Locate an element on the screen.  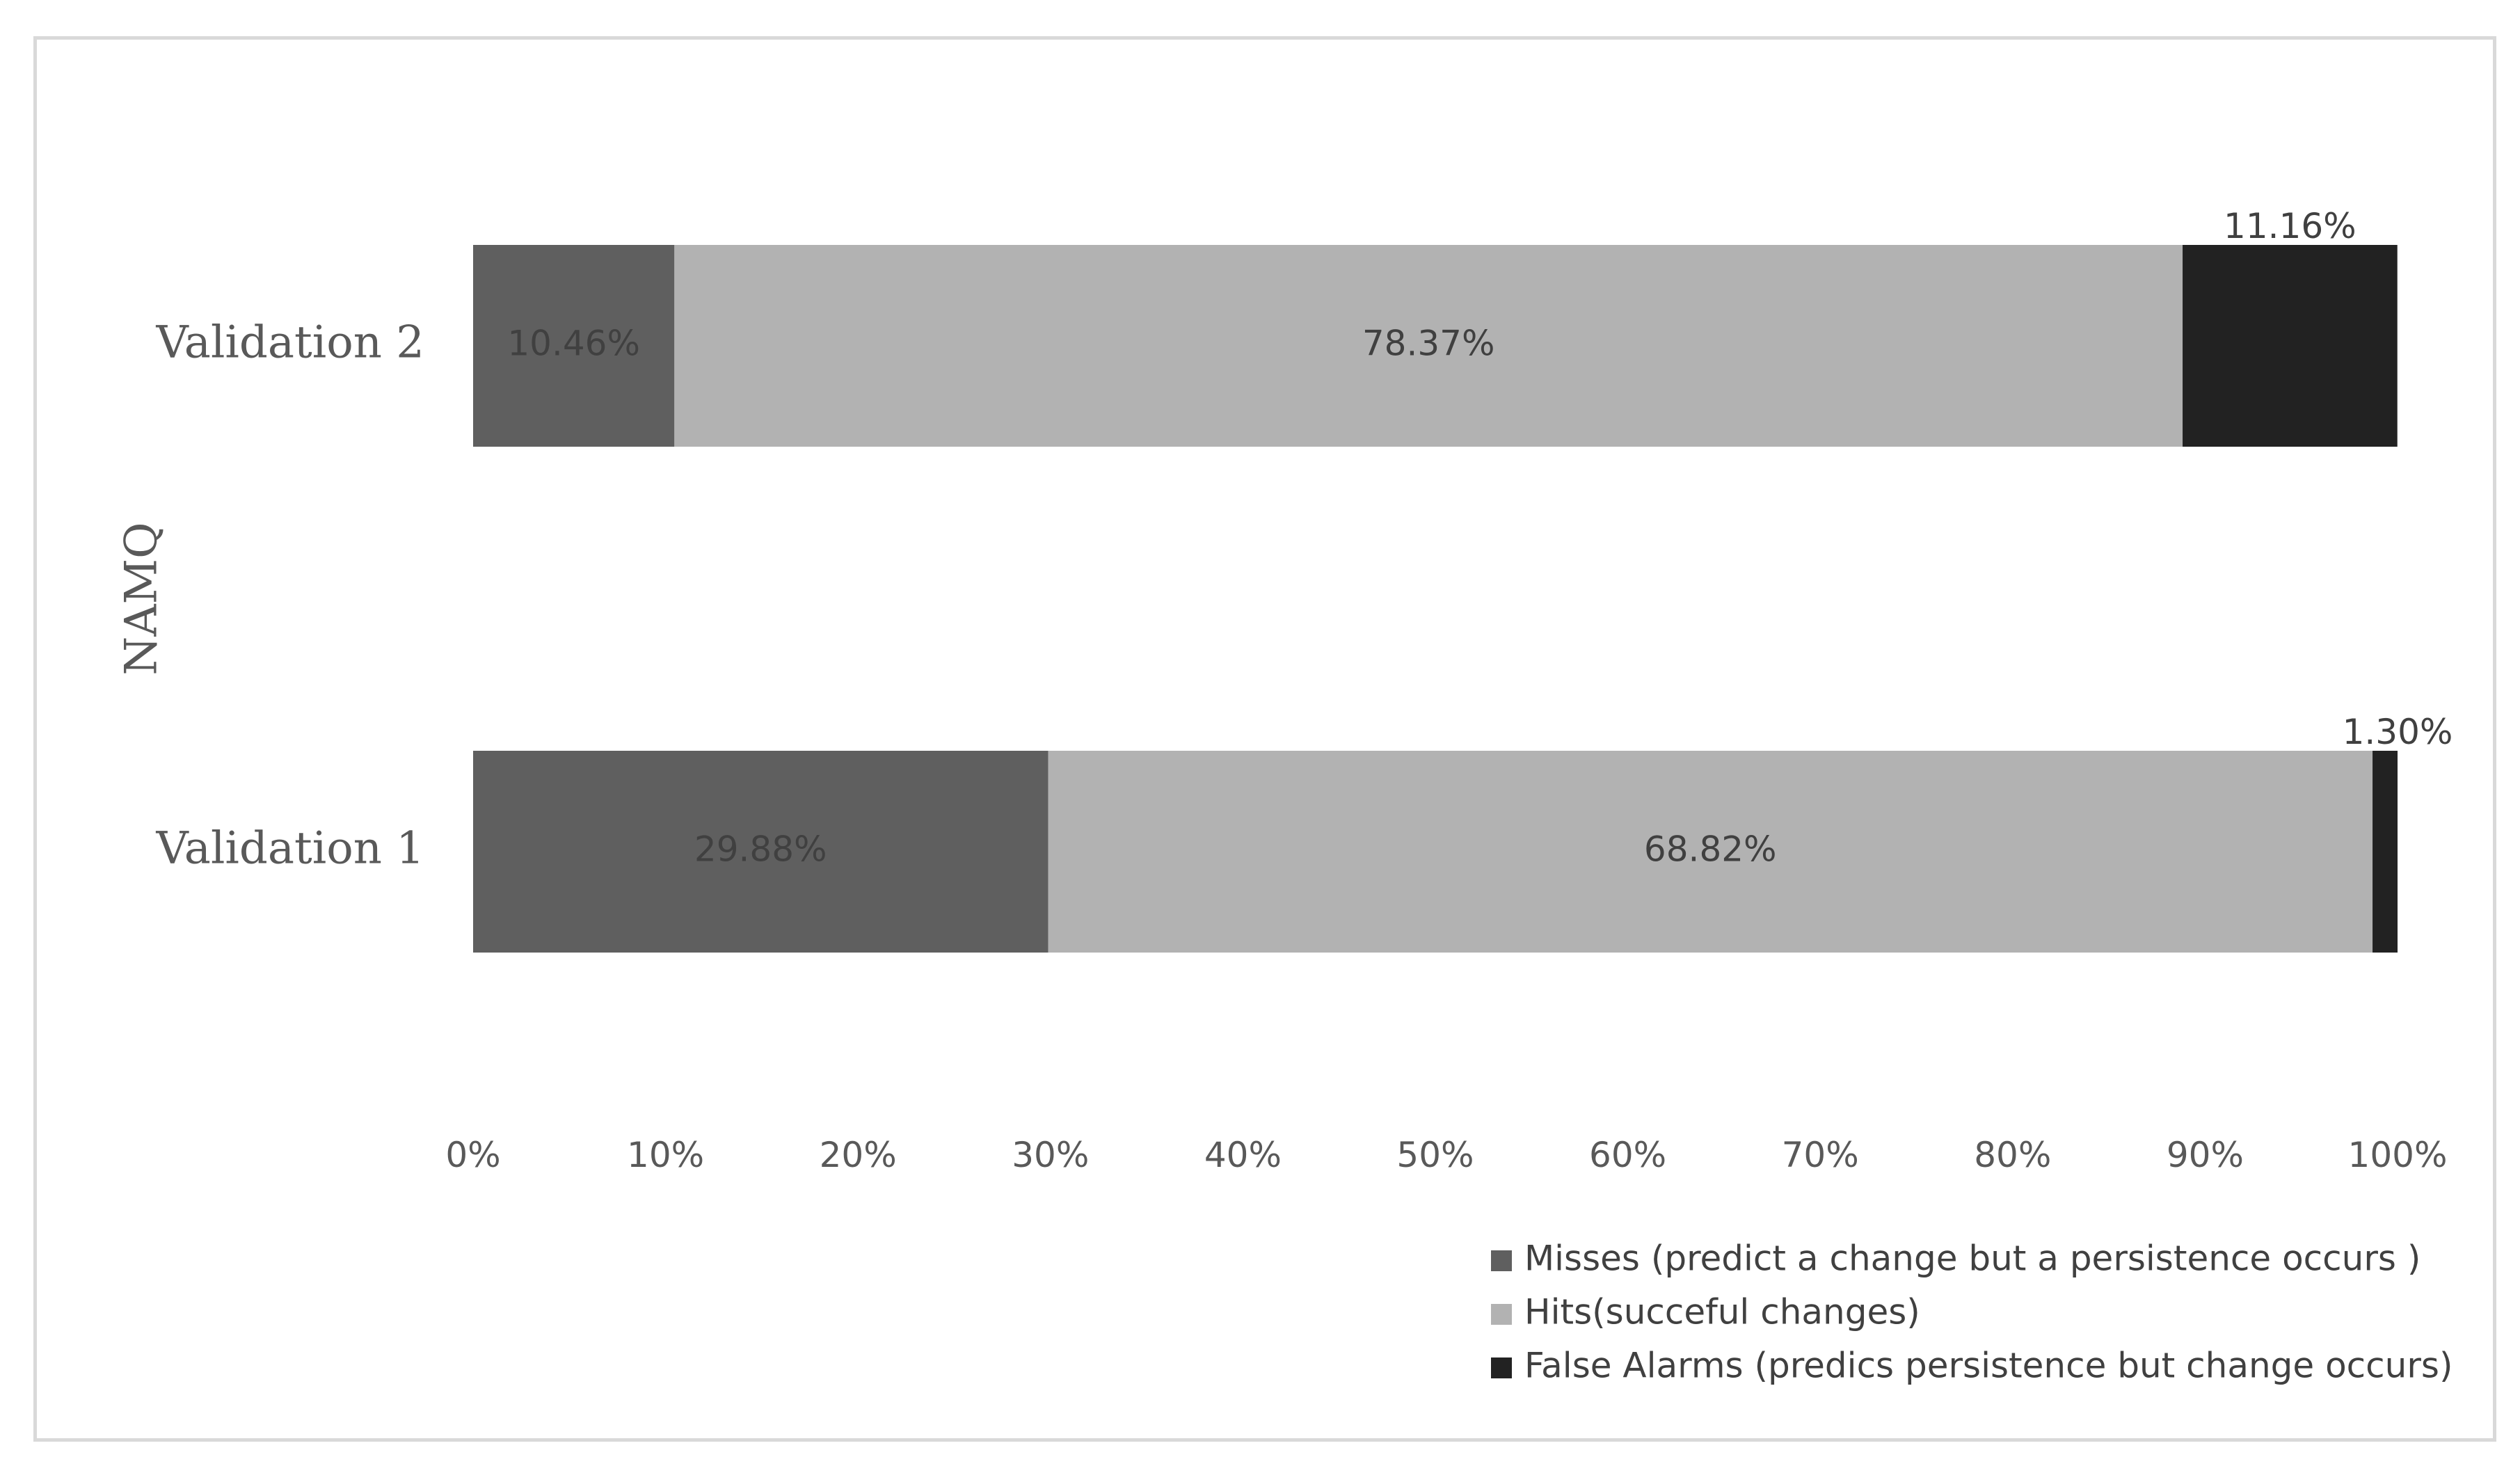
data-label-validation-2-series-2: 78.37% is located at coordinates (1428, 344).